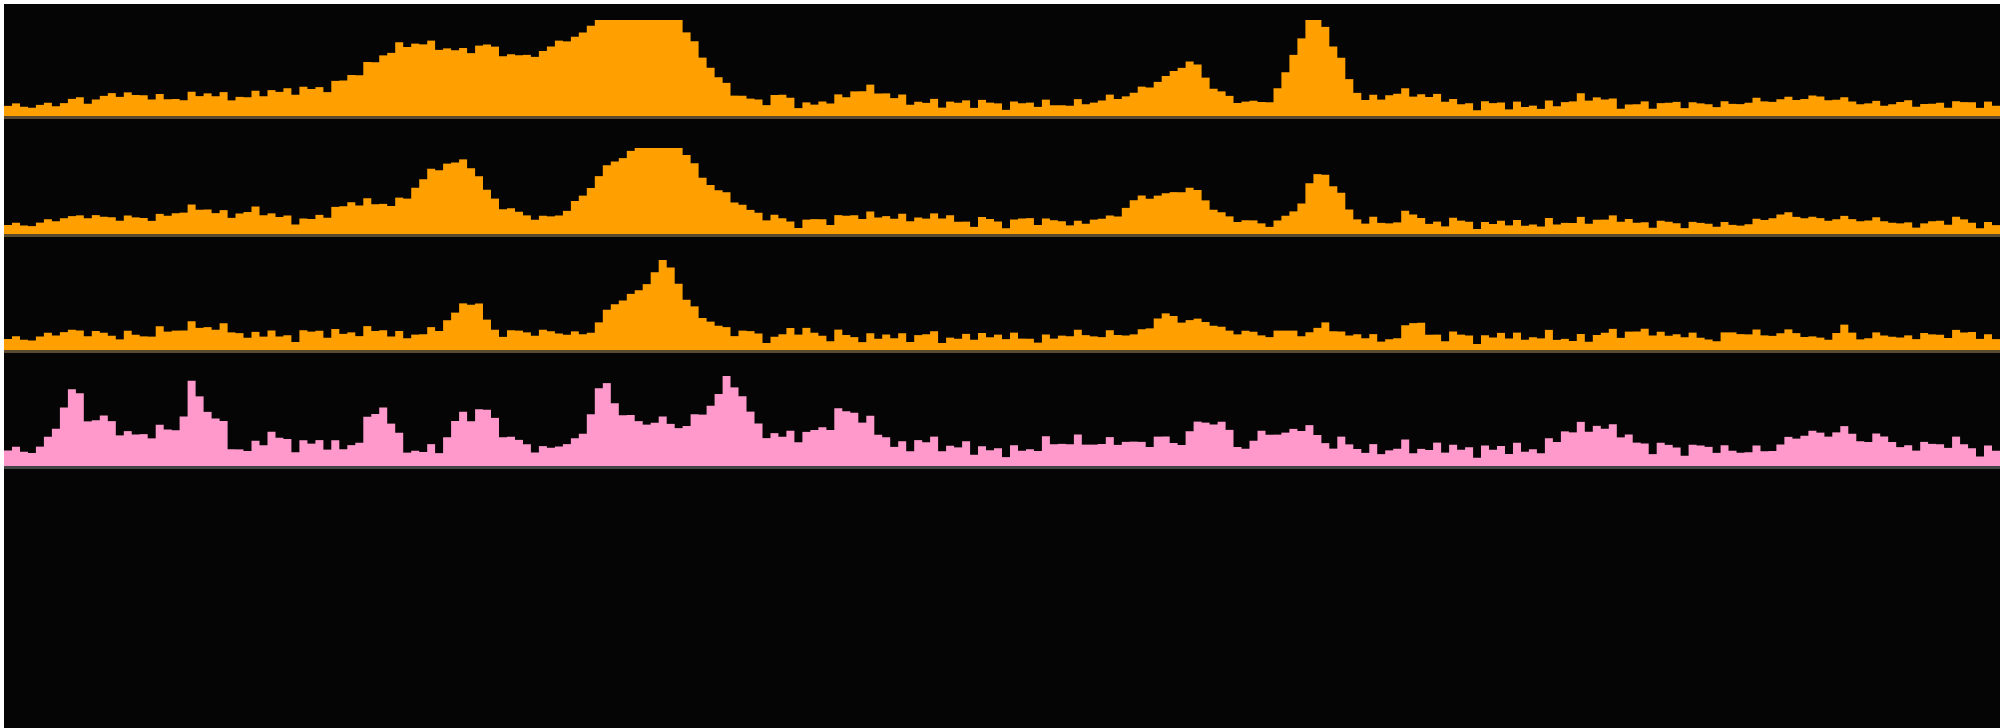 This screenshot has height=728, width=2000. I want to click on coverage-track-2-area, so click(1002, 191).